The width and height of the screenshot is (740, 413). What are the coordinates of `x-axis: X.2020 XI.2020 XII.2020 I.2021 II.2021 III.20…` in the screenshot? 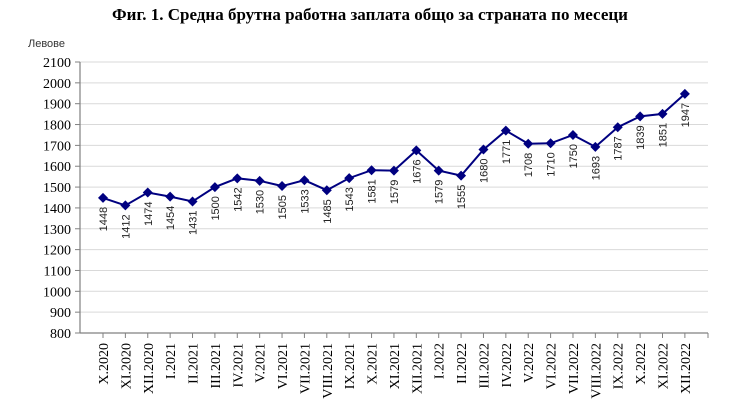 It's located at (394, 365).